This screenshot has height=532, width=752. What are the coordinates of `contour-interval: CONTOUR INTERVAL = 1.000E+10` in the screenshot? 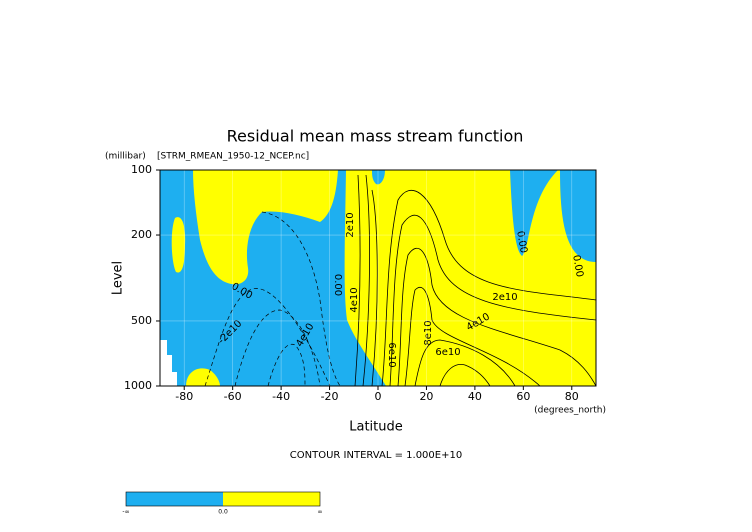 It's located at (376, 455).